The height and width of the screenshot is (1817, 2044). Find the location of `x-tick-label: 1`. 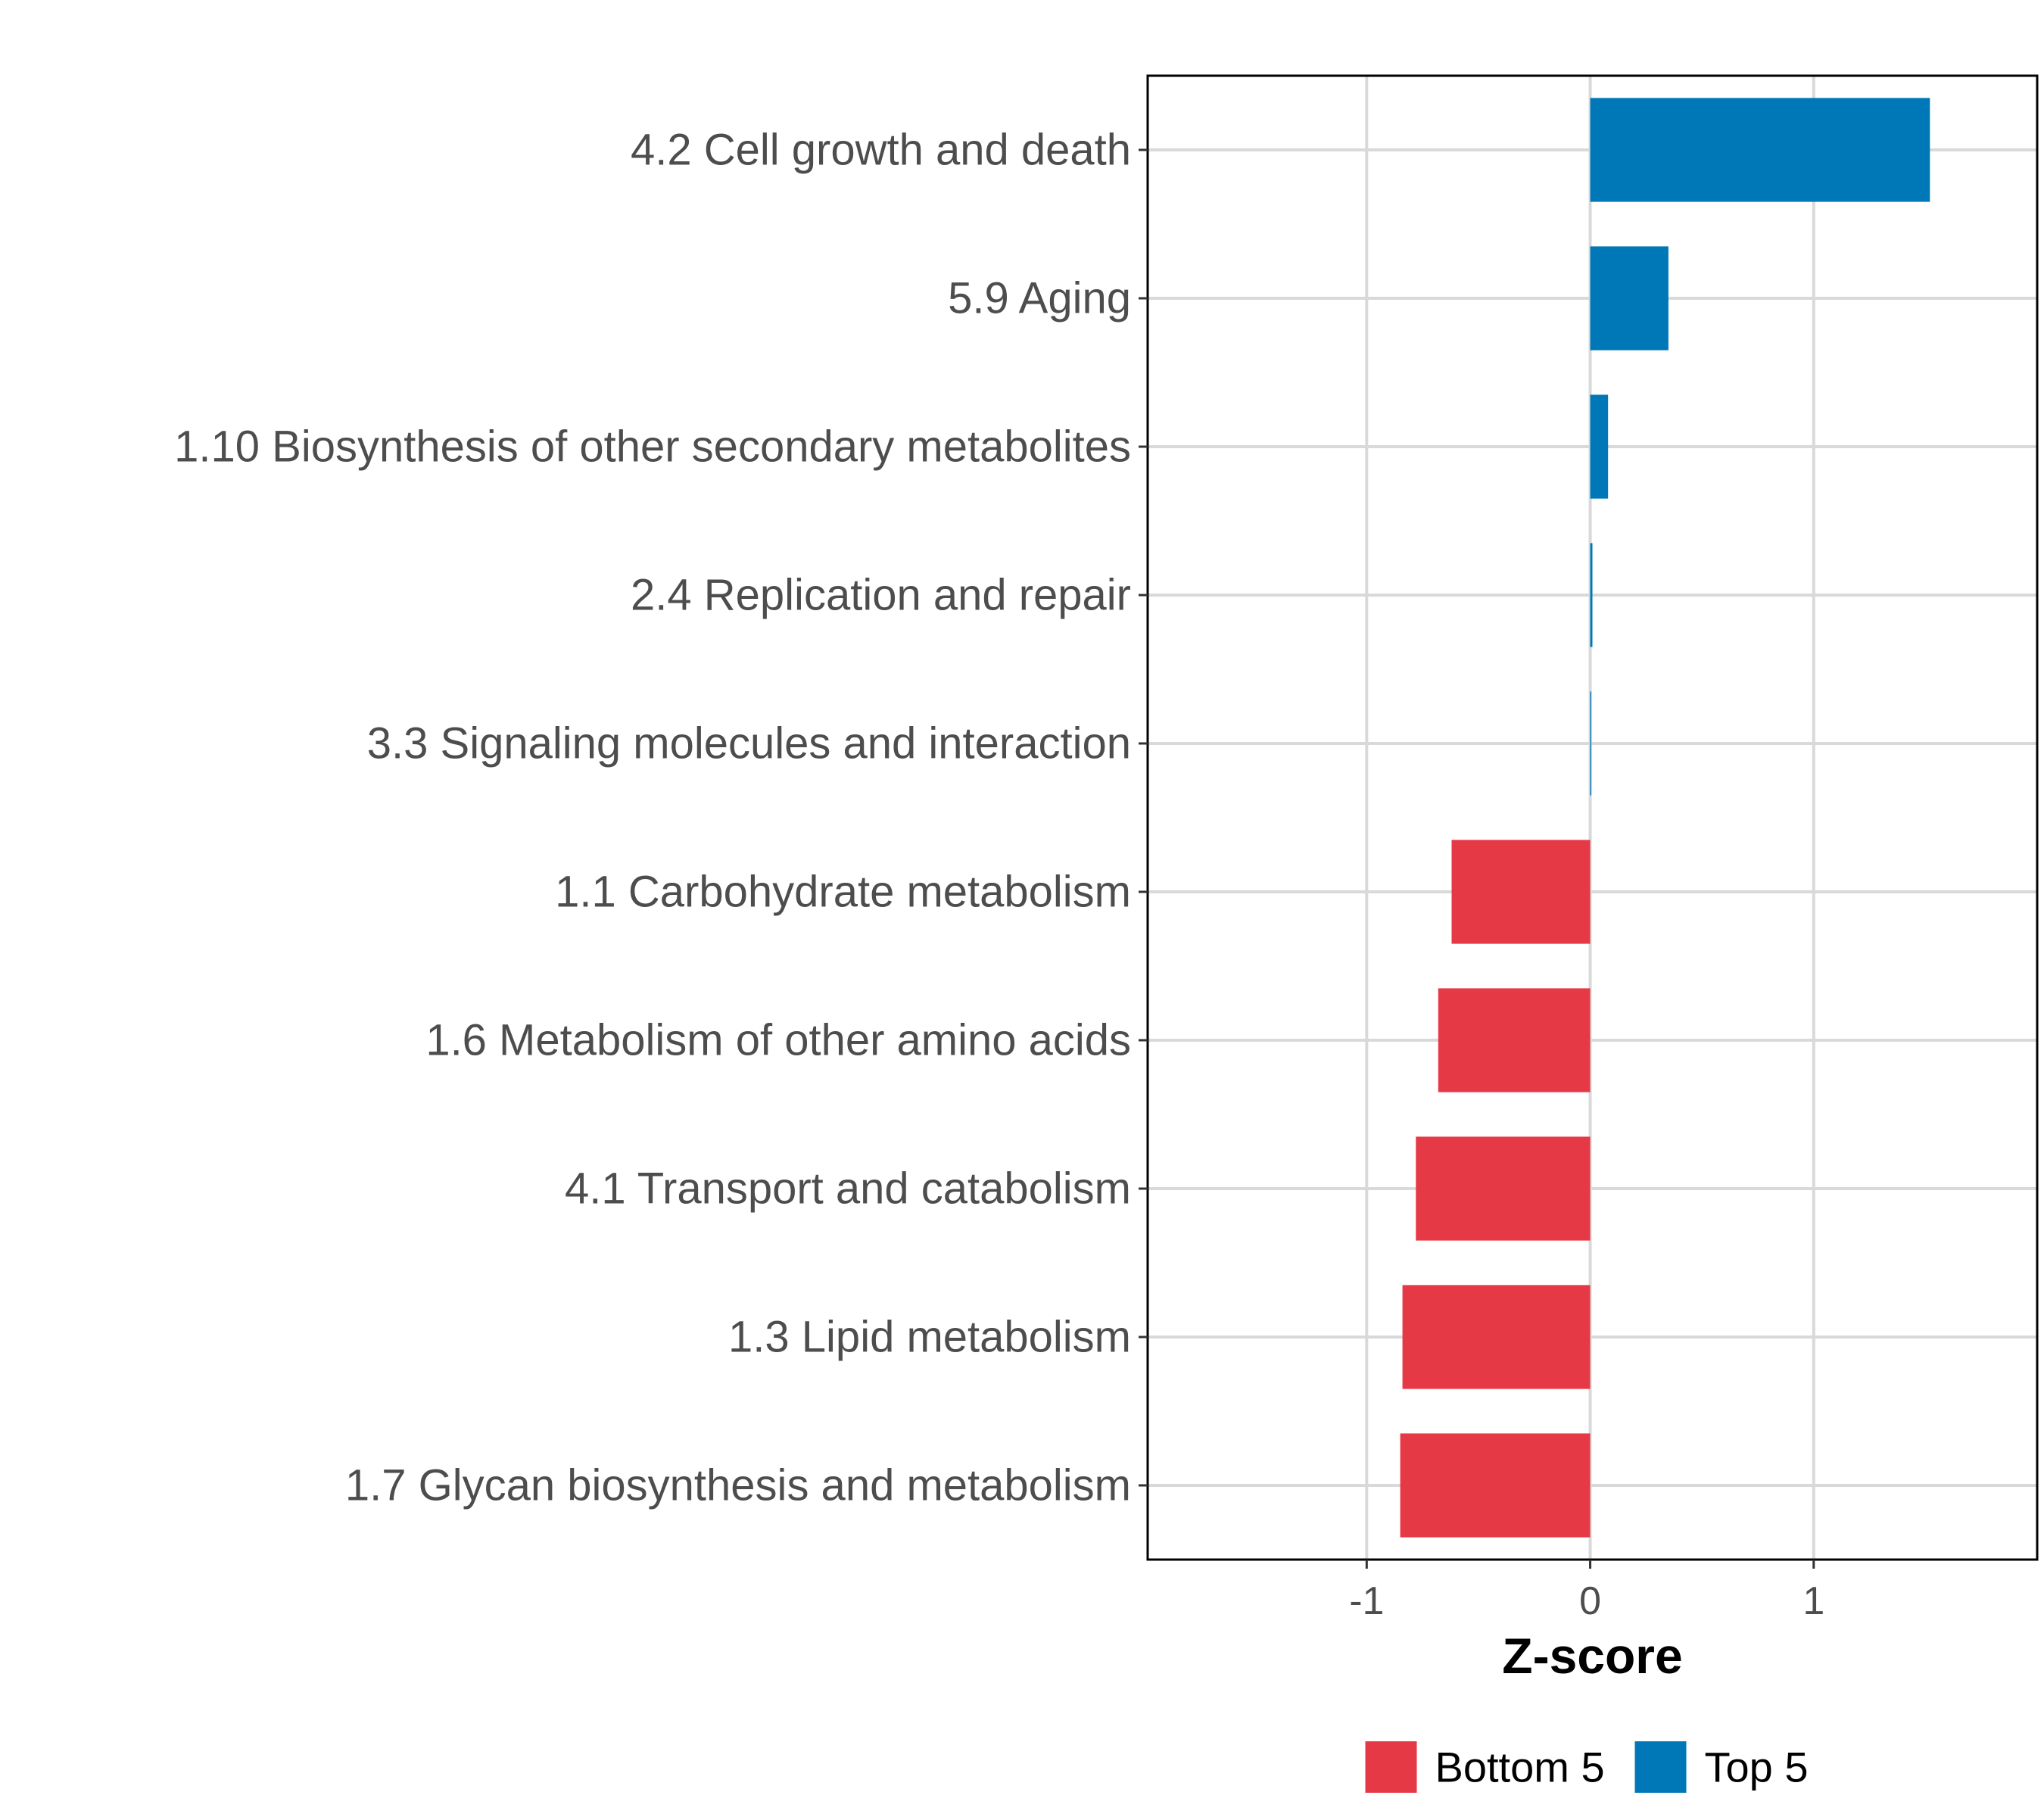

x-tick-label: 1 is located at coordinates (1814, 1601).